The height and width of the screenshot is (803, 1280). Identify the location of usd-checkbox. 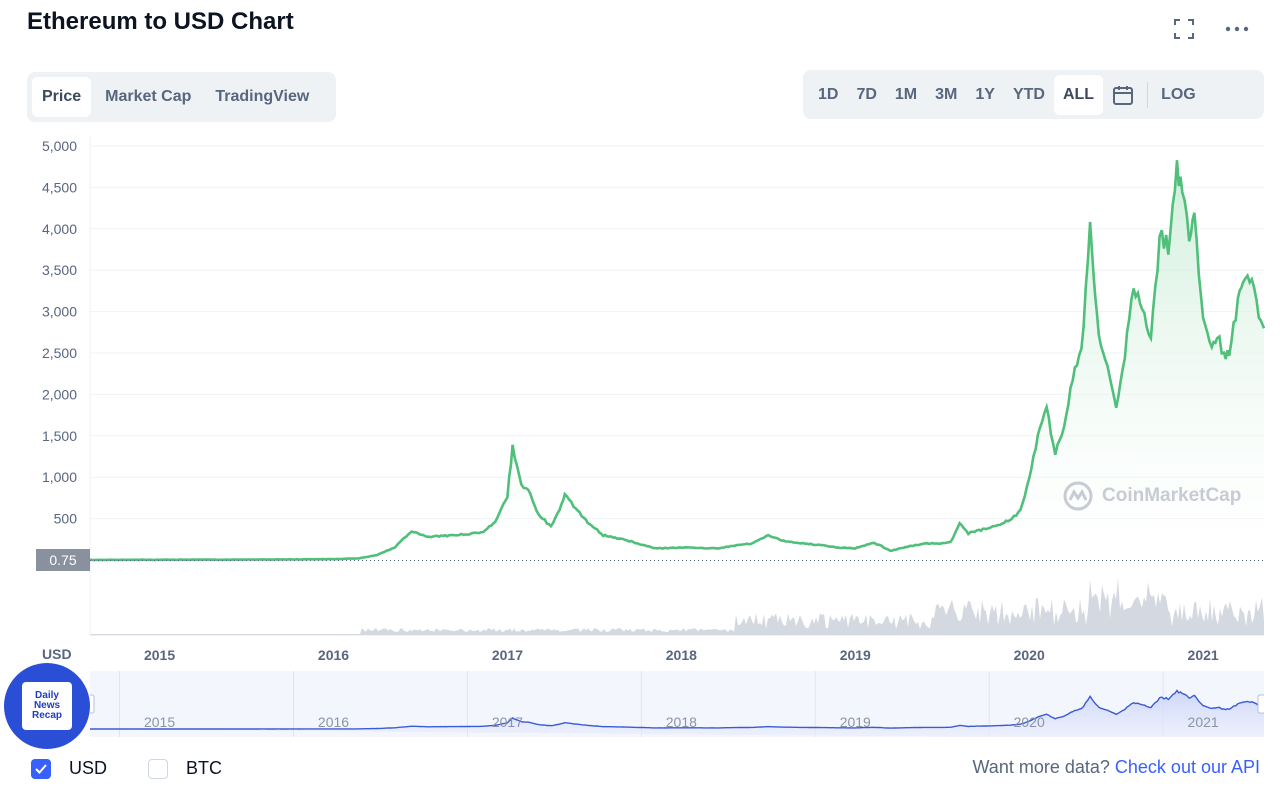
(41, 769).